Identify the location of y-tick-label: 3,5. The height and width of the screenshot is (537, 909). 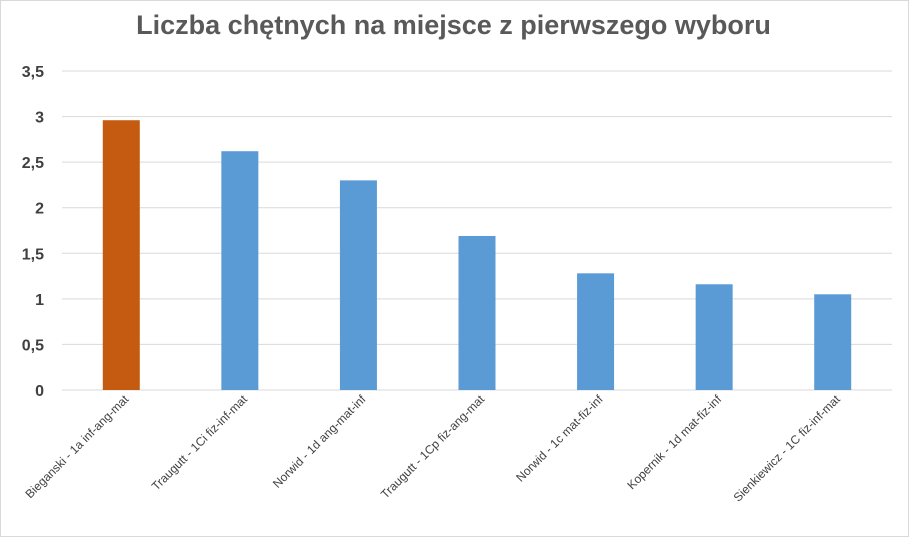
(33, 72).